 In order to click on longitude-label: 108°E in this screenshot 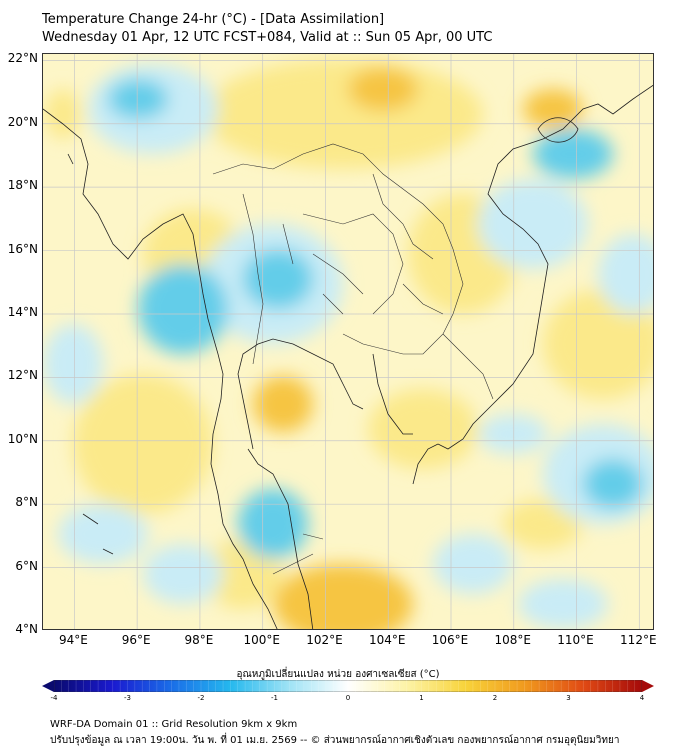, I will do `click(513, 640)`.